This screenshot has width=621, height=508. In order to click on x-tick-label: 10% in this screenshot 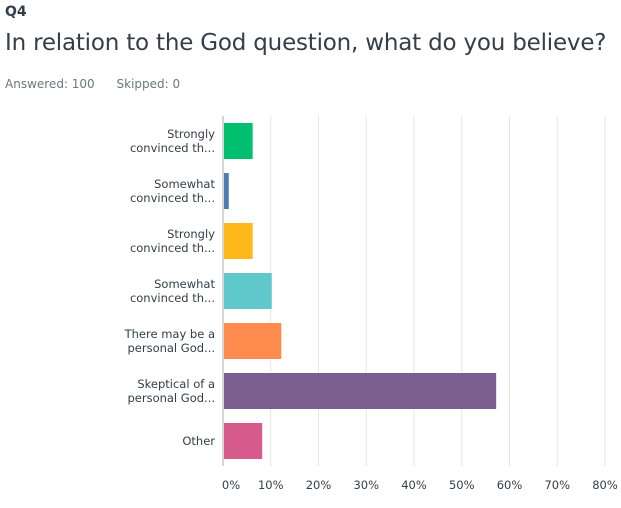, I will do `click(271, 485)`.